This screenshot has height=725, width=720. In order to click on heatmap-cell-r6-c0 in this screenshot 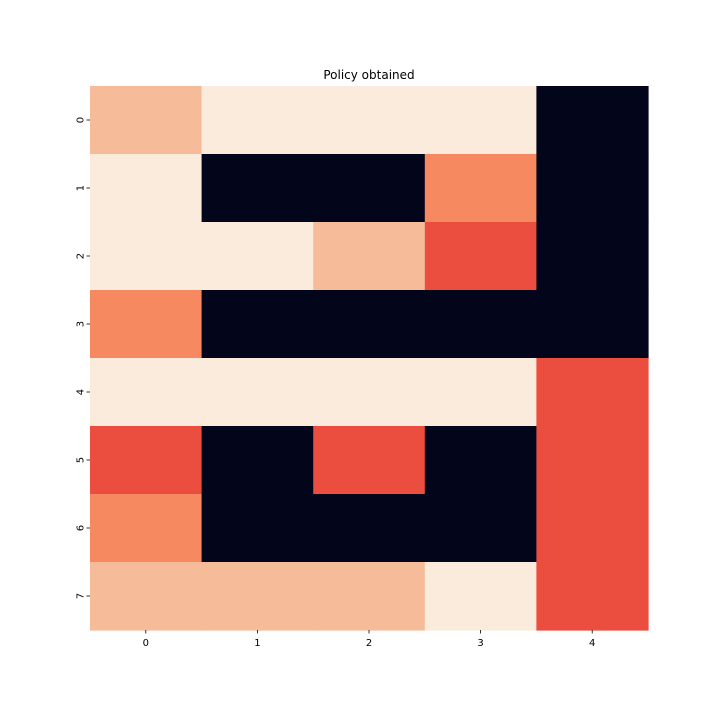, I will do `click(146, 528)`.